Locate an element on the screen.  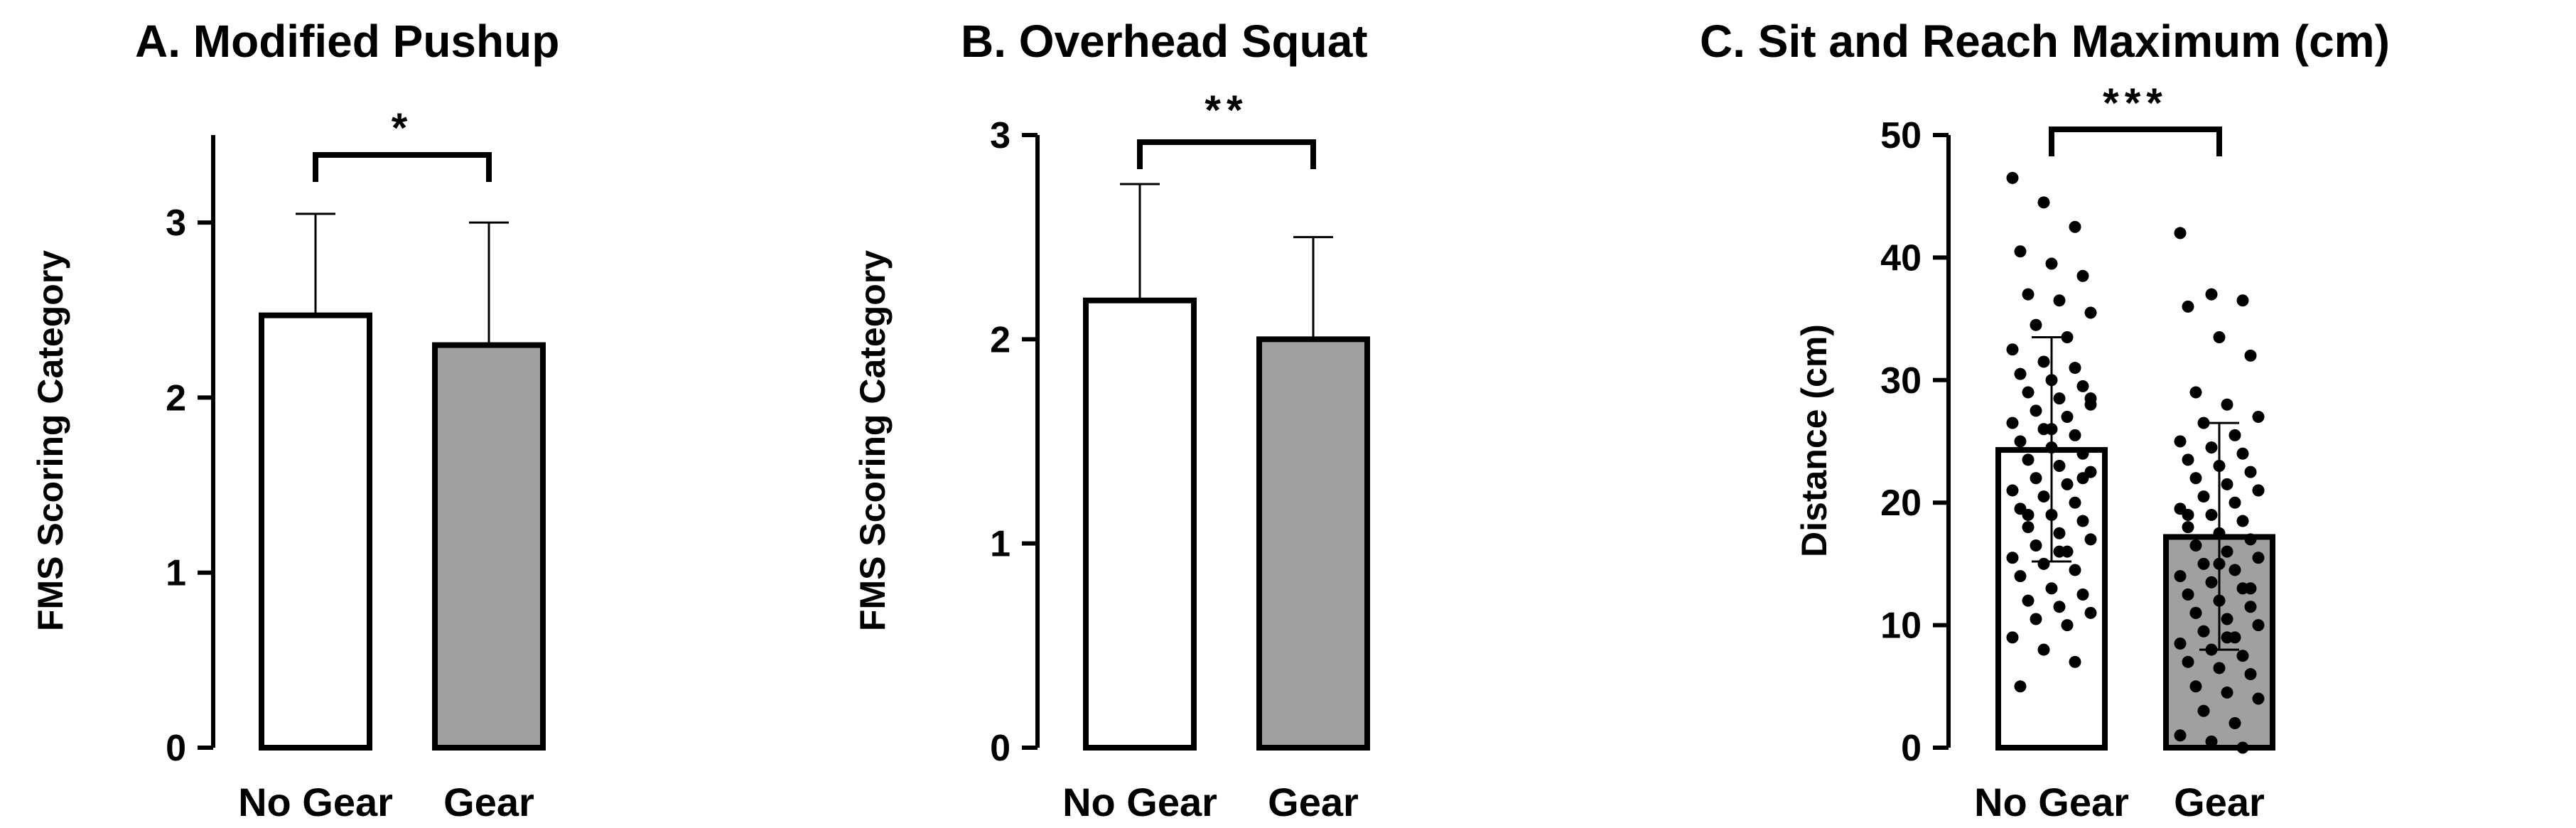
y-tick-label: 1 is located at coordinates (176, 573).